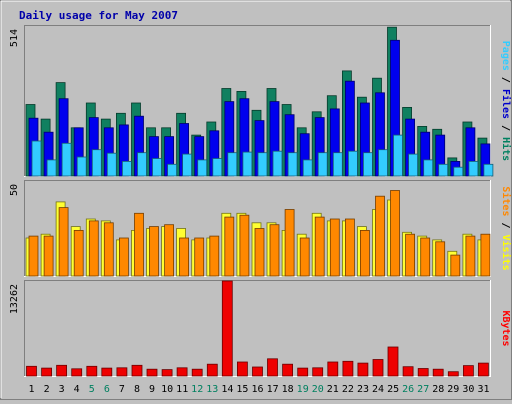  What do you see at coordinates (182, 389) in the screenshot?
I see `x-tick-label-day-11: 11` at bounding box center [182, 389].